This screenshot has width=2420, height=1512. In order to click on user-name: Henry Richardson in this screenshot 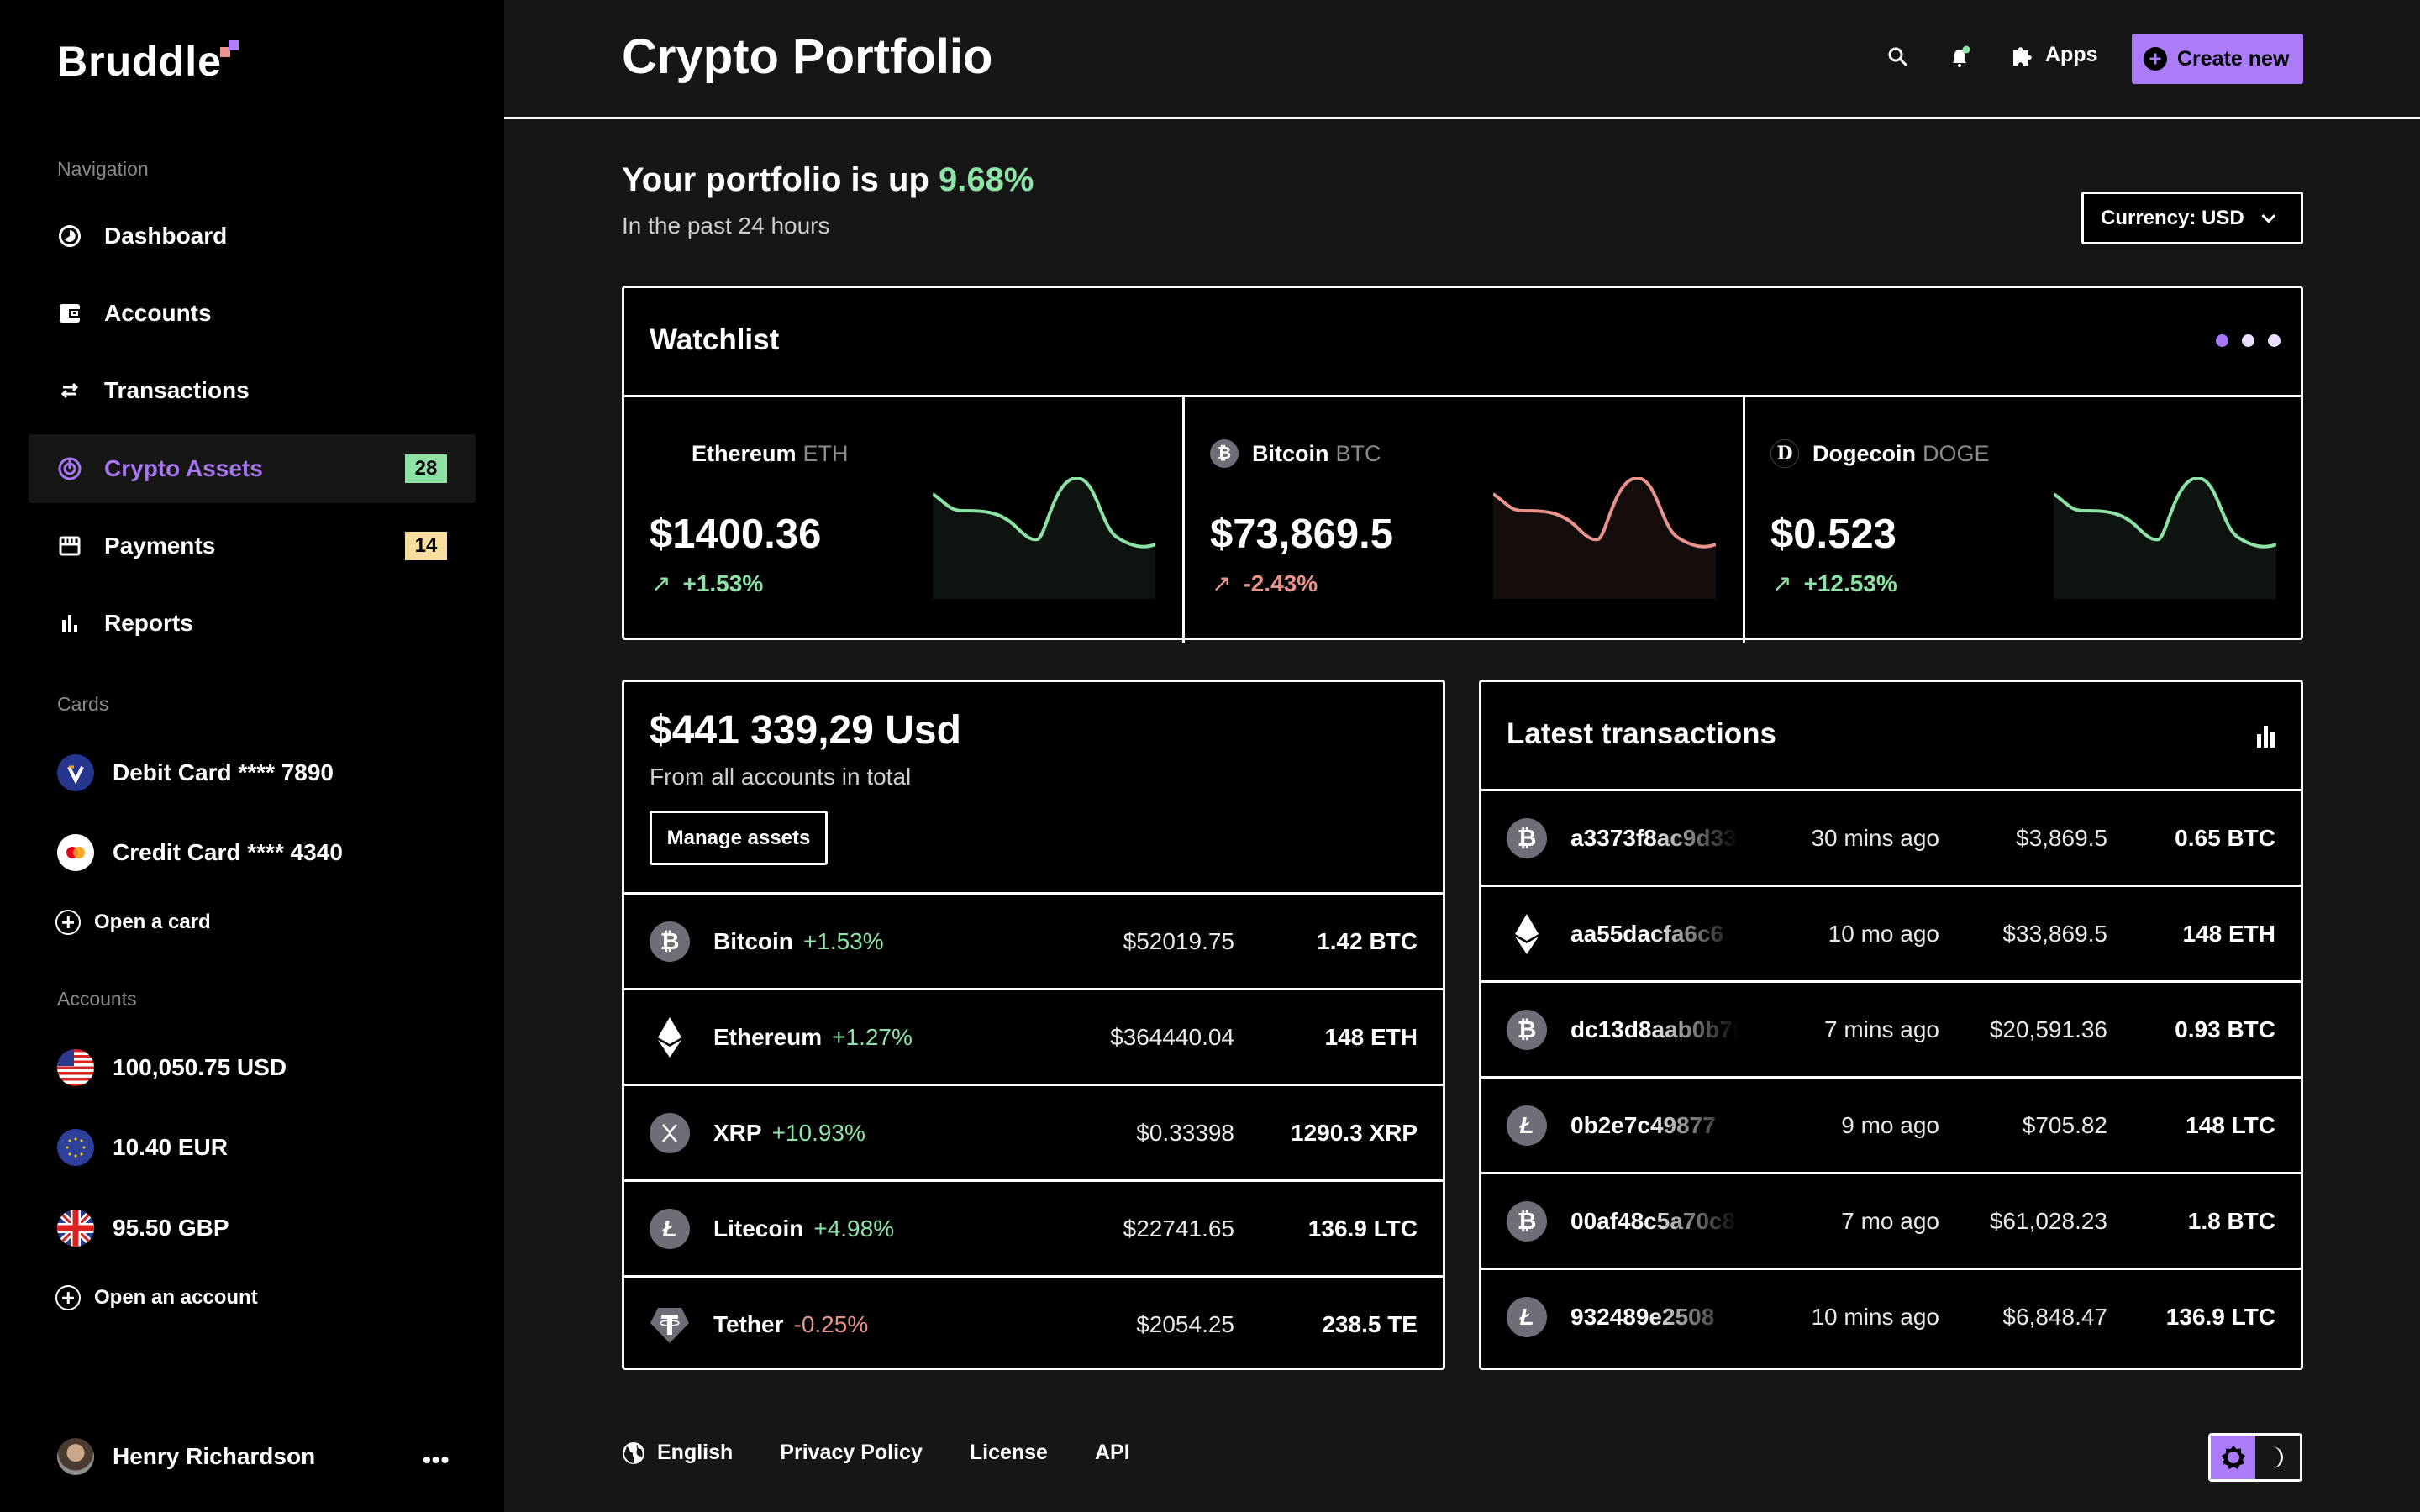, I will do `click(214, 1456)`.